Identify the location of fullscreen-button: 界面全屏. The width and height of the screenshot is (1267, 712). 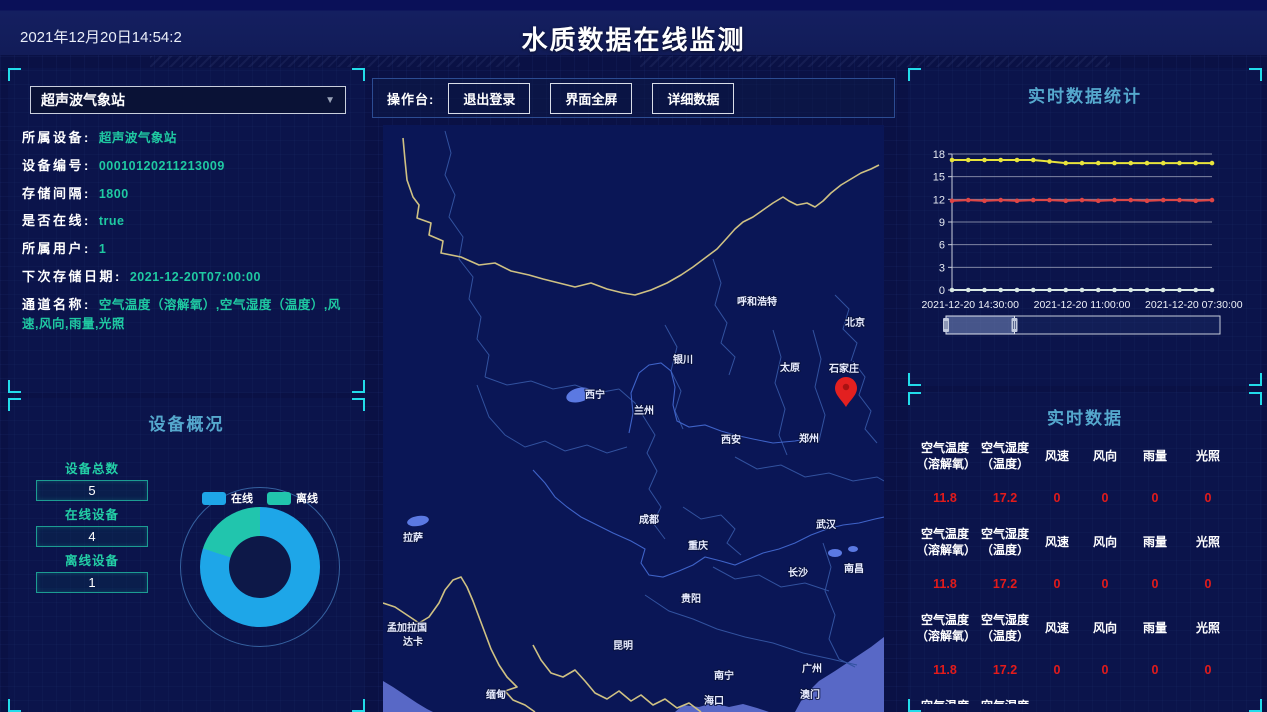
(591, 98).